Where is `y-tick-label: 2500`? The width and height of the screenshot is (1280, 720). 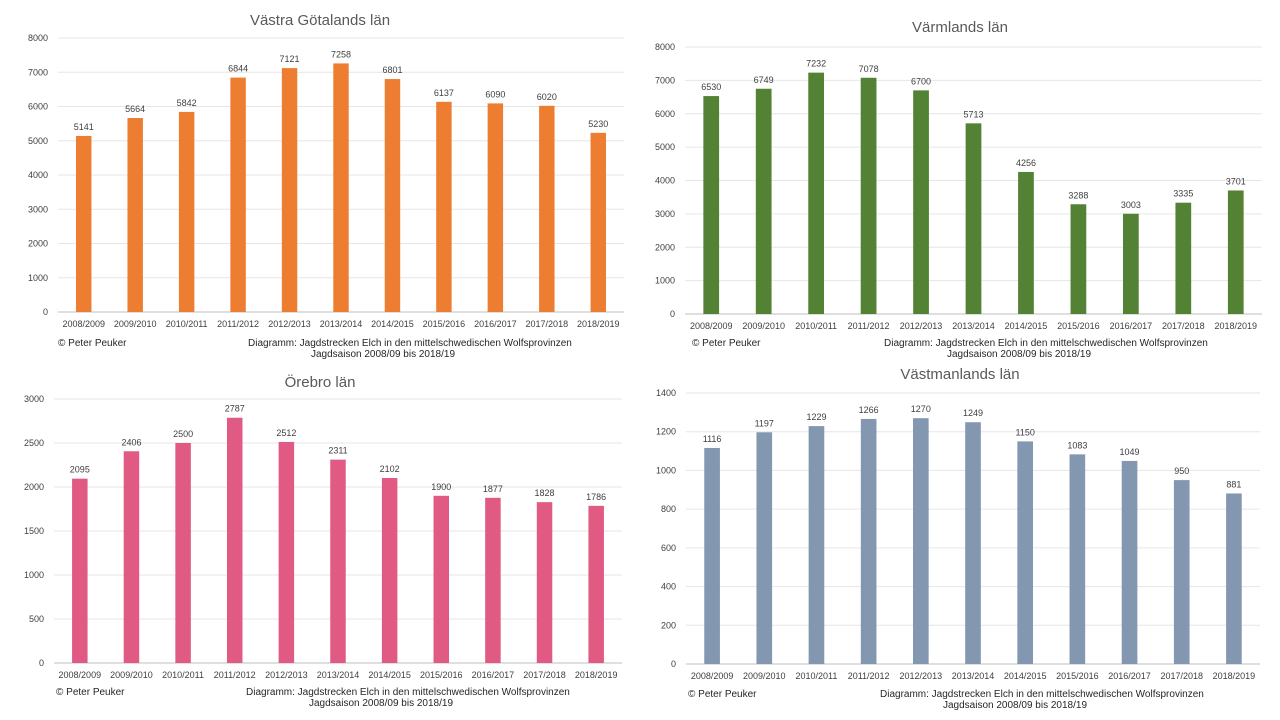
y-tick-label: 2500 is located at coordinates (34, 443).